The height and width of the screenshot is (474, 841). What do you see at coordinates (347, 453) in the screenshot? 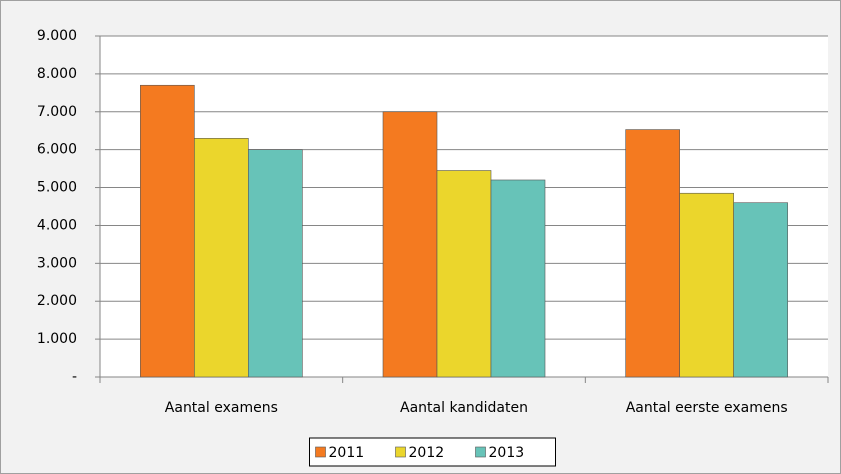
I see `legend-label: 2011` at bounding box center [347, 453].